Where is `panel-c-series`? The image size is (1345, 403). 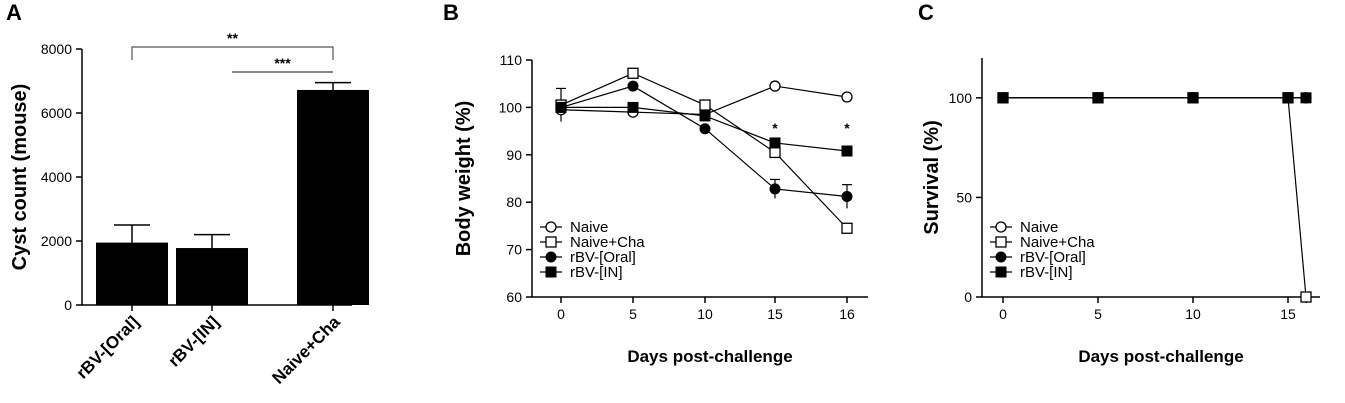 panel-c-series is located at coordinates (1154, 197).